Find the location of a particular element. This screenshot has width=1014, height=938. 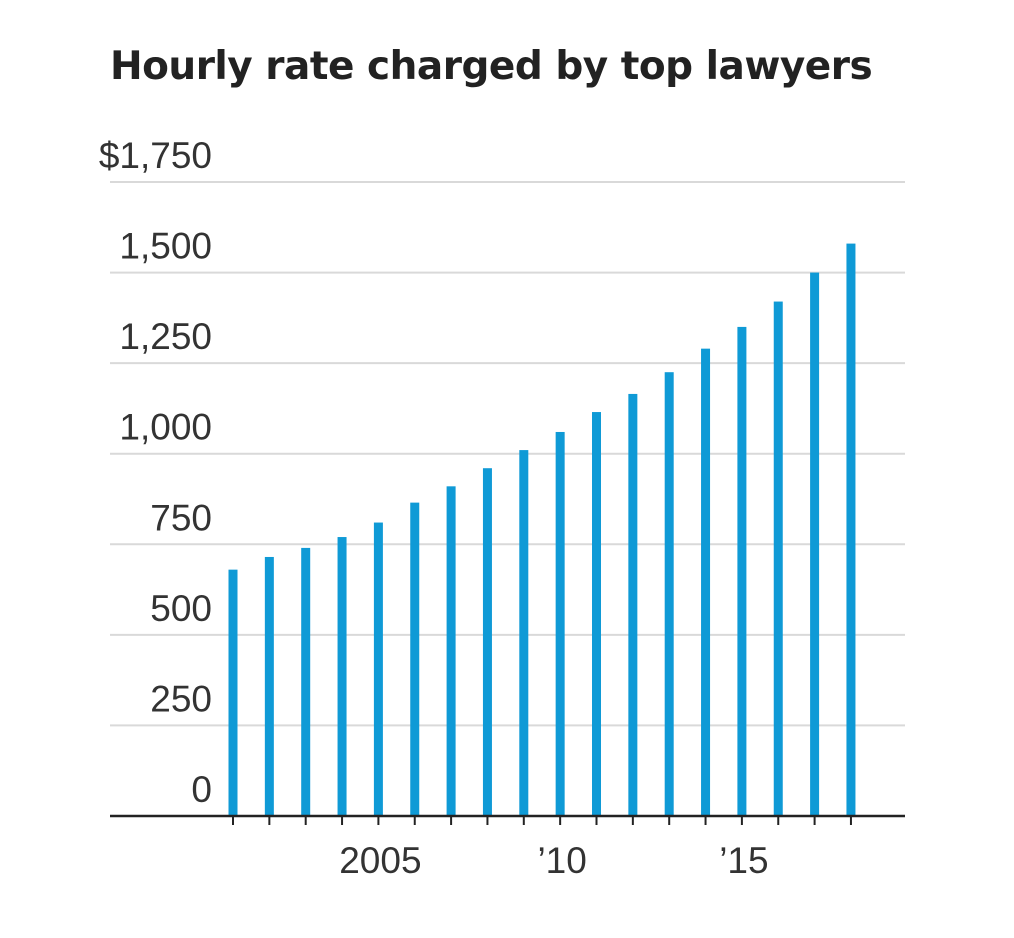

y-tick-label: 500 is located at coordinates (181, 608).